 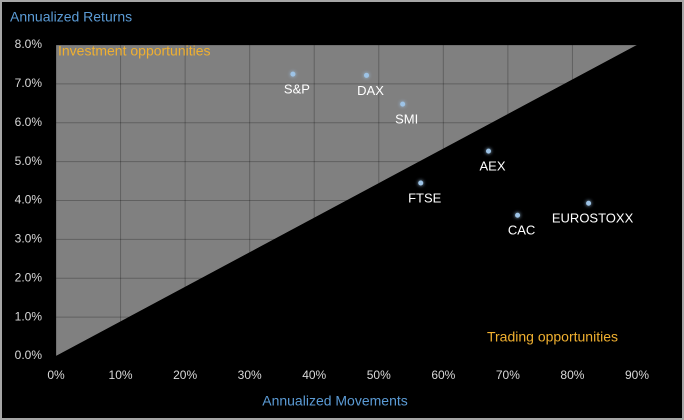 I want to click on x-tick-label: 50%, so click(x=379, y=375).